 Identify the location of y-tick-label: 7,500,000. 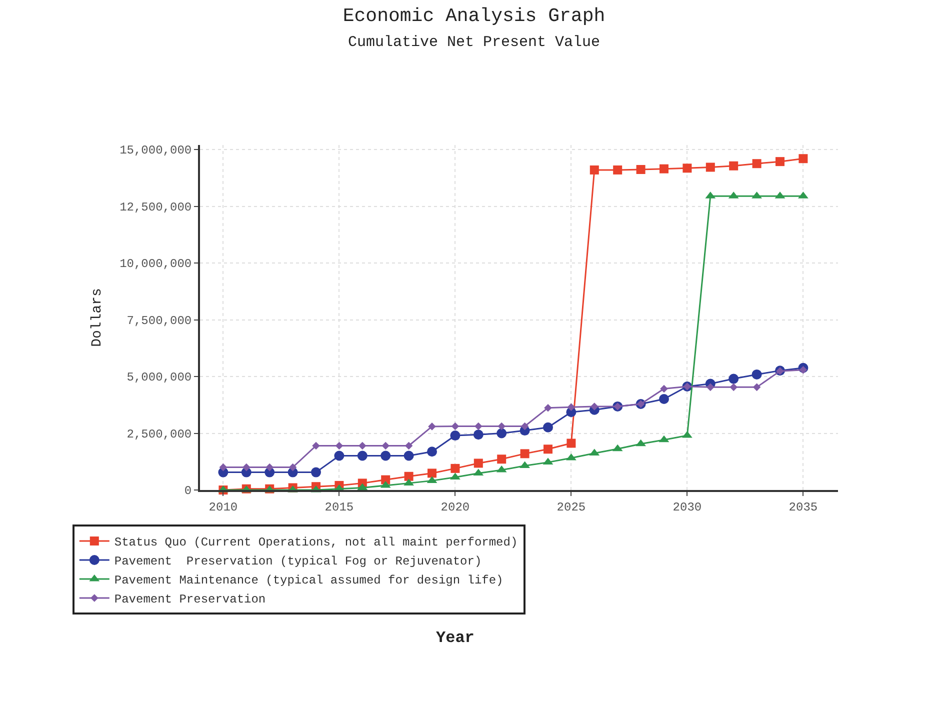
(159, 321).